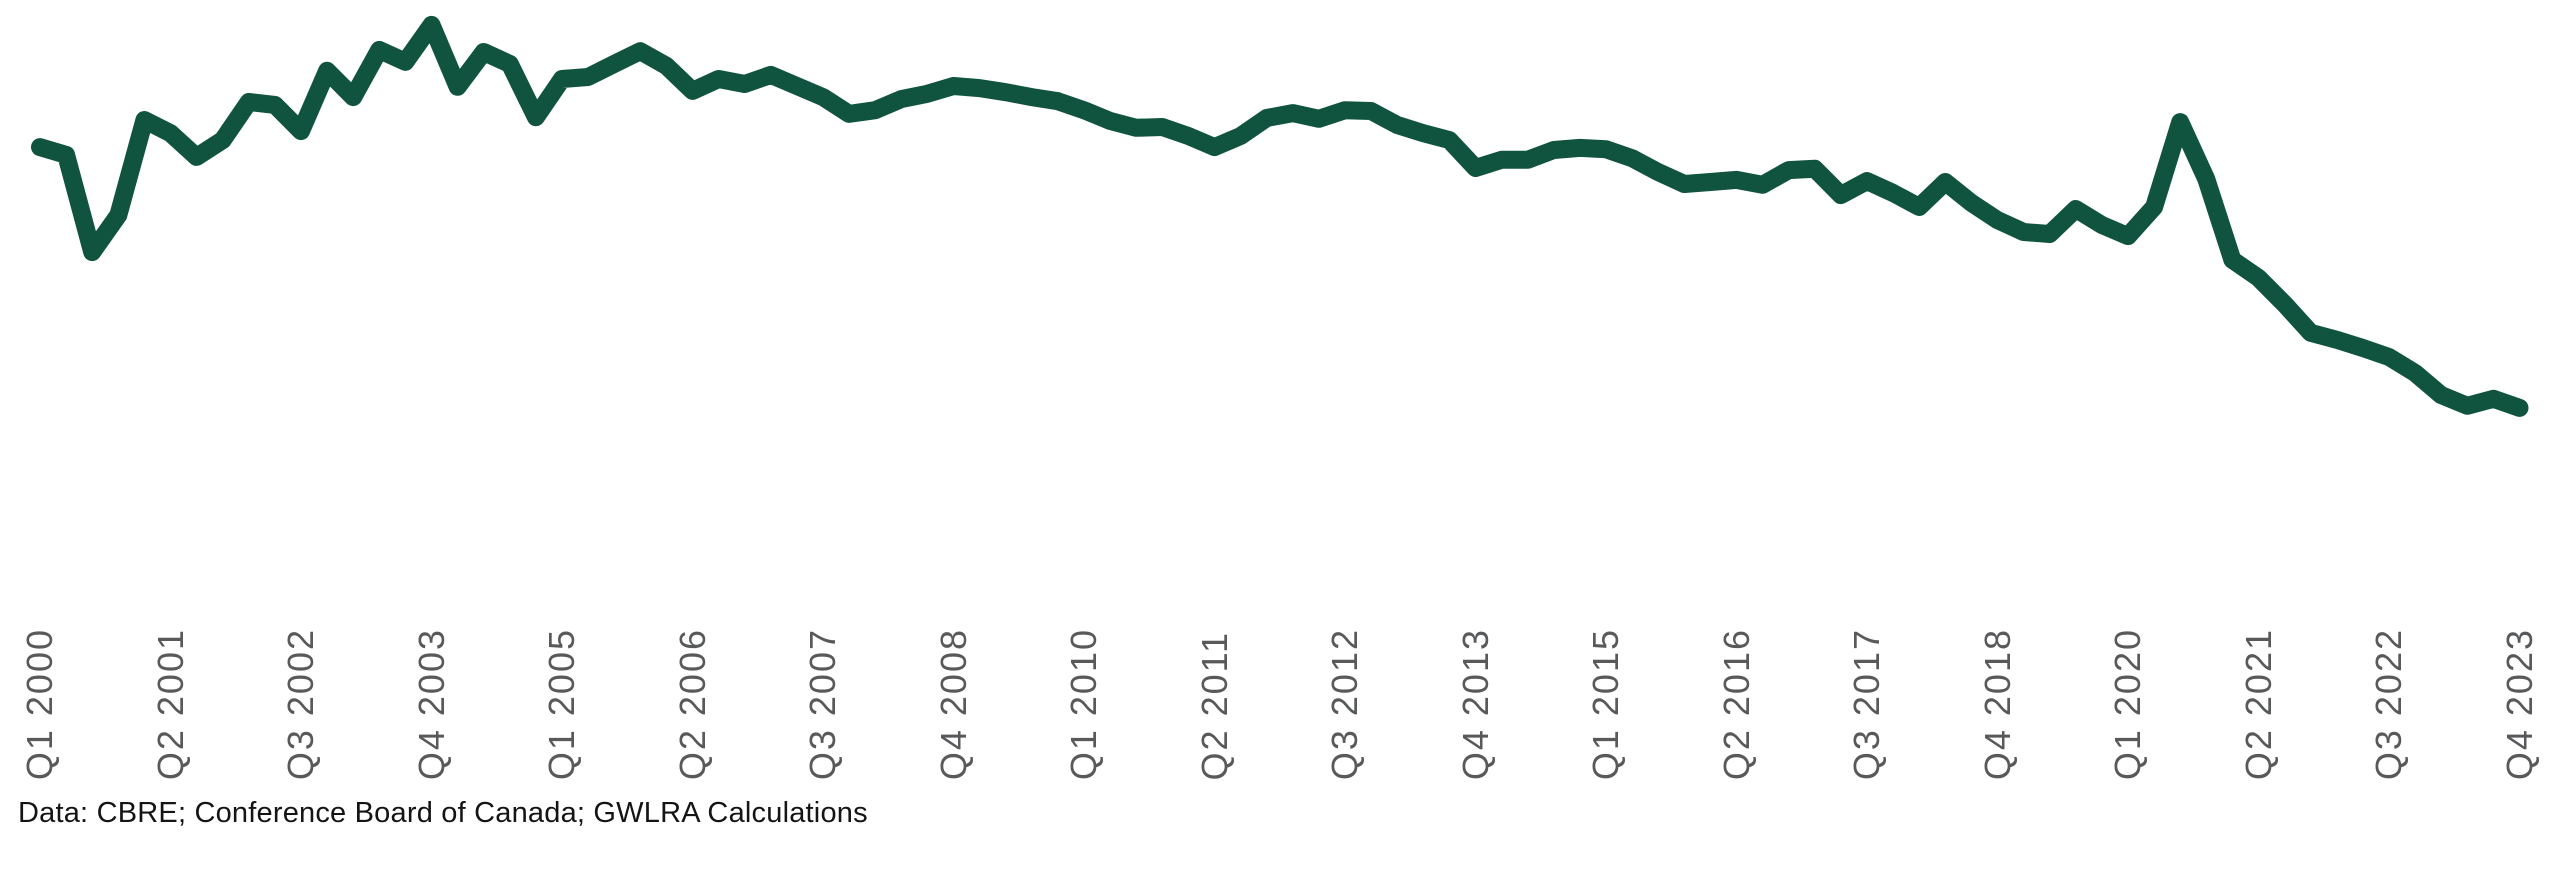 Image resolution: width=2560 pixels, height=871 pixels. I want to click on x-axis-label: Q3 2022, so click(2388, 703).